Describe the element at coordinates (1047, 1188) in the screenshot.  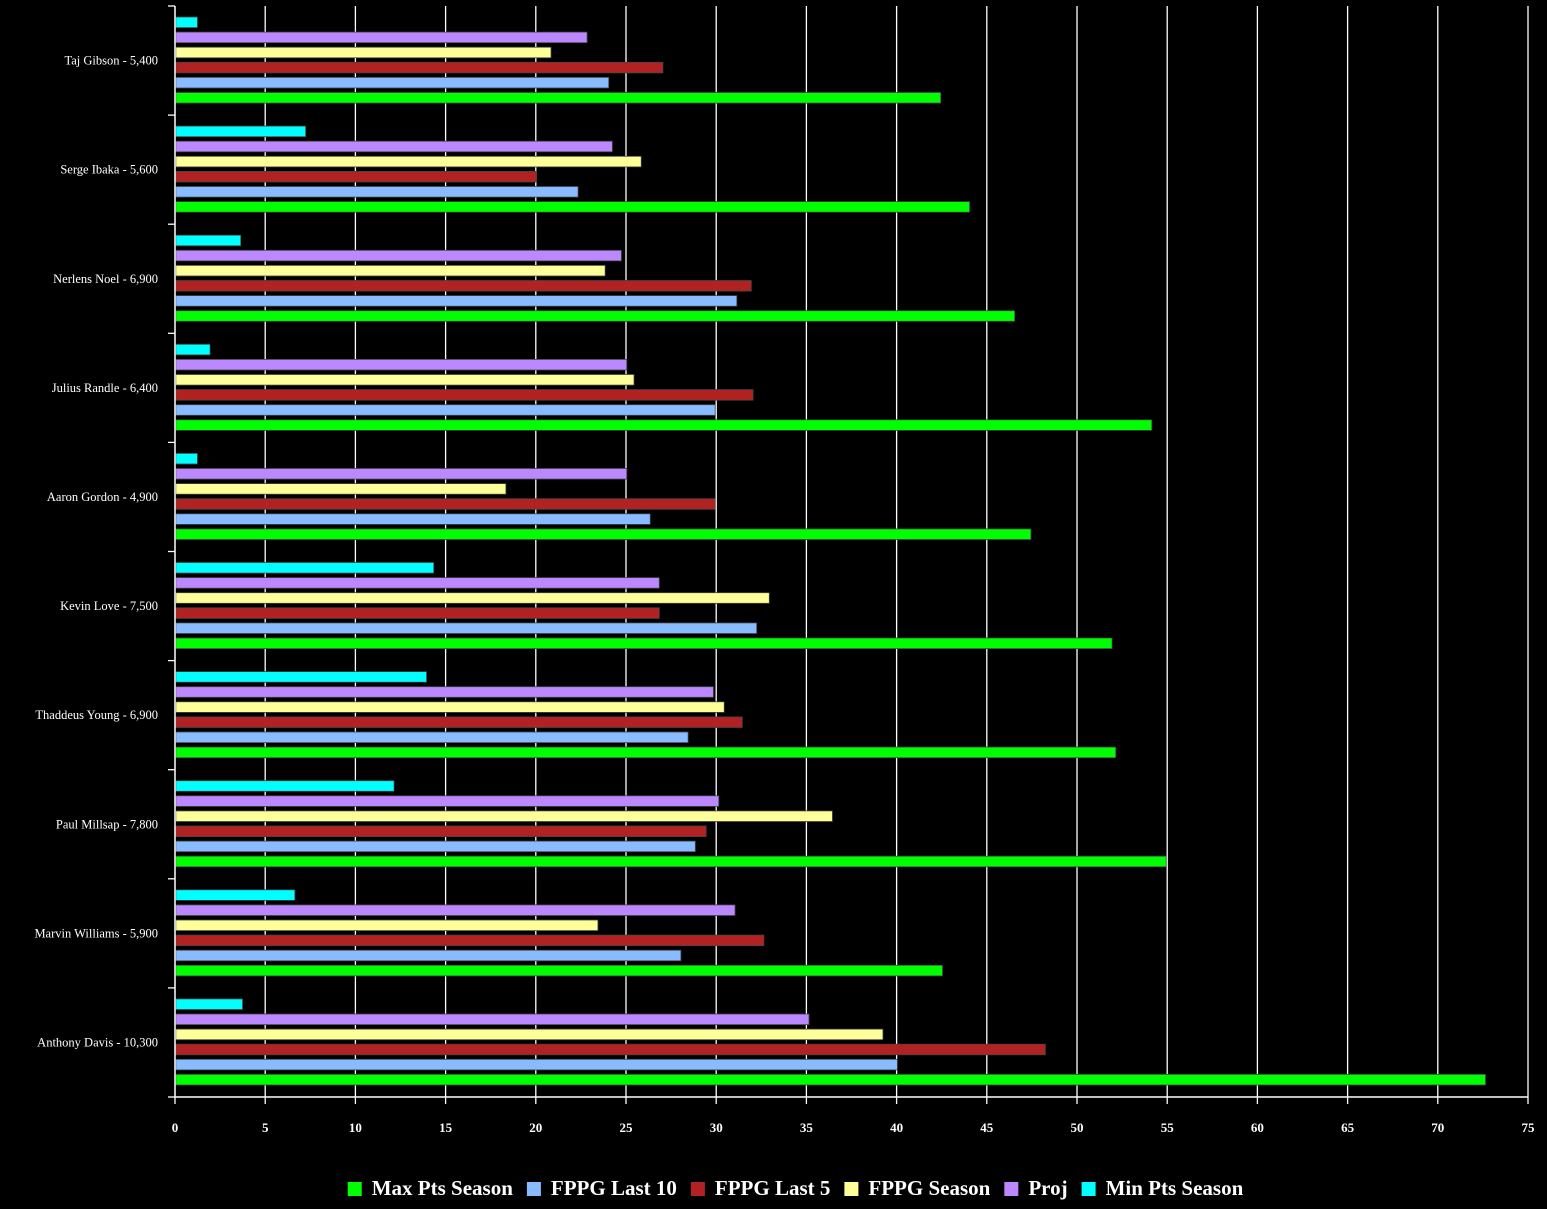
I see `legend-label-proj: Proj` at that location.